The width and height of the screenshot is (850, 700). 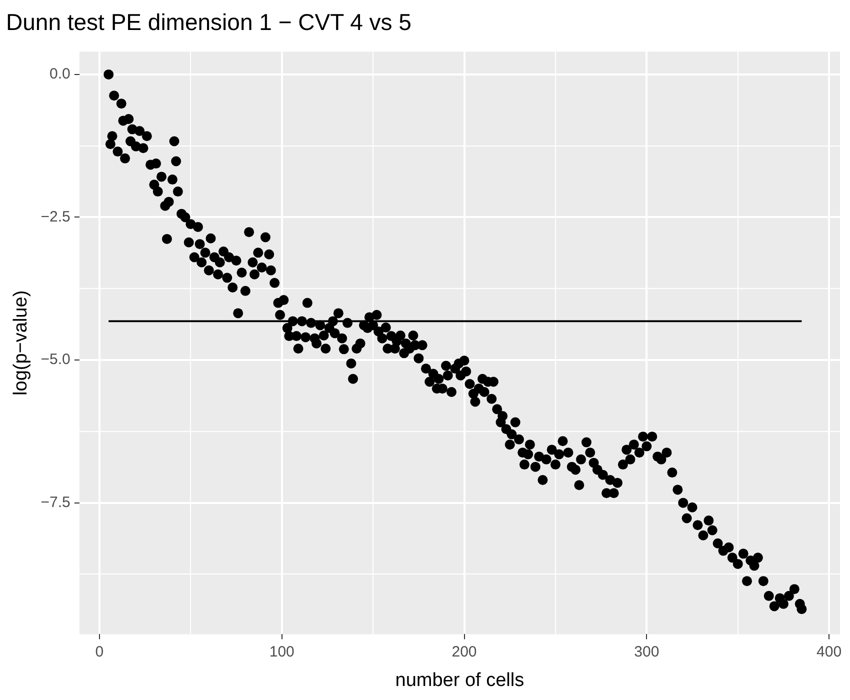 I want to click on x-axis-title: number of cells, so click(x=459, y=680).